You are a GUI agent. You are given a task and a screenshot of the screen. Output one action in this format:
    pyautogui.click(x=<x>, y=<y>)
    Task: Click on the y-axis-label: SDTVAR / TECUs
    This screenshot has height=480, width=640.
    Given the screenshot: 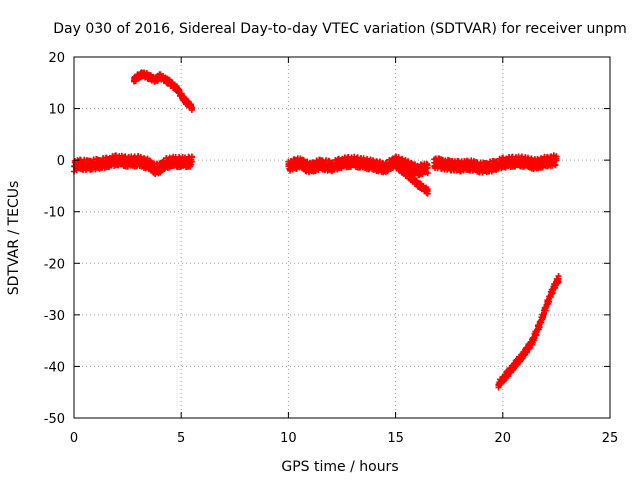 What is the action you would take?
    pyautogui.click(x=14, y=238)
    